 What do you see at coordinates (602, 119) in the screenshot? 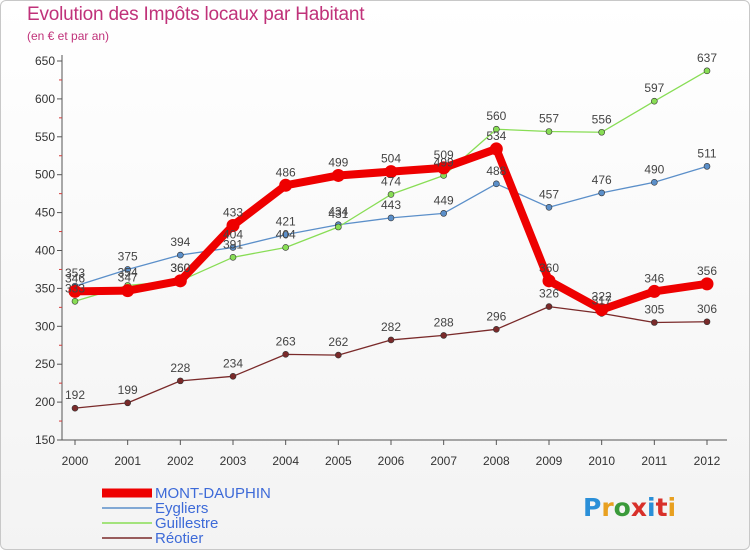
I see `data-label-guillestre: 556` at bounding box center [602, 119].